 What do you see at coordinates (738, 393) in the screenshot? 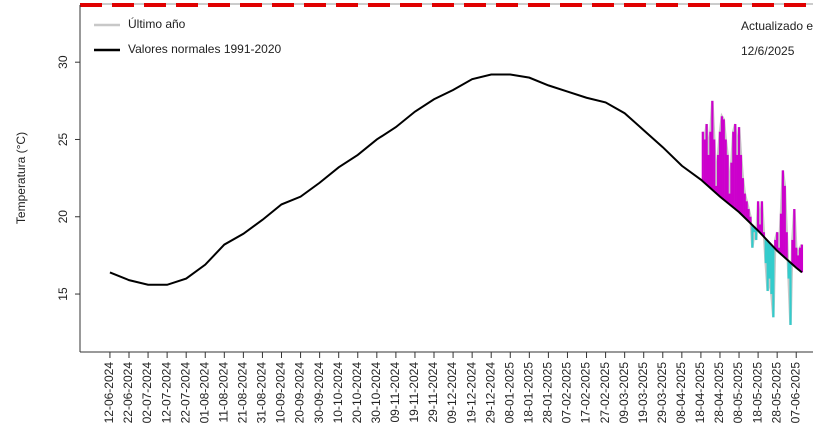
I see `x-tick-label: 08-05-2025` at bounding box center [738, 393].